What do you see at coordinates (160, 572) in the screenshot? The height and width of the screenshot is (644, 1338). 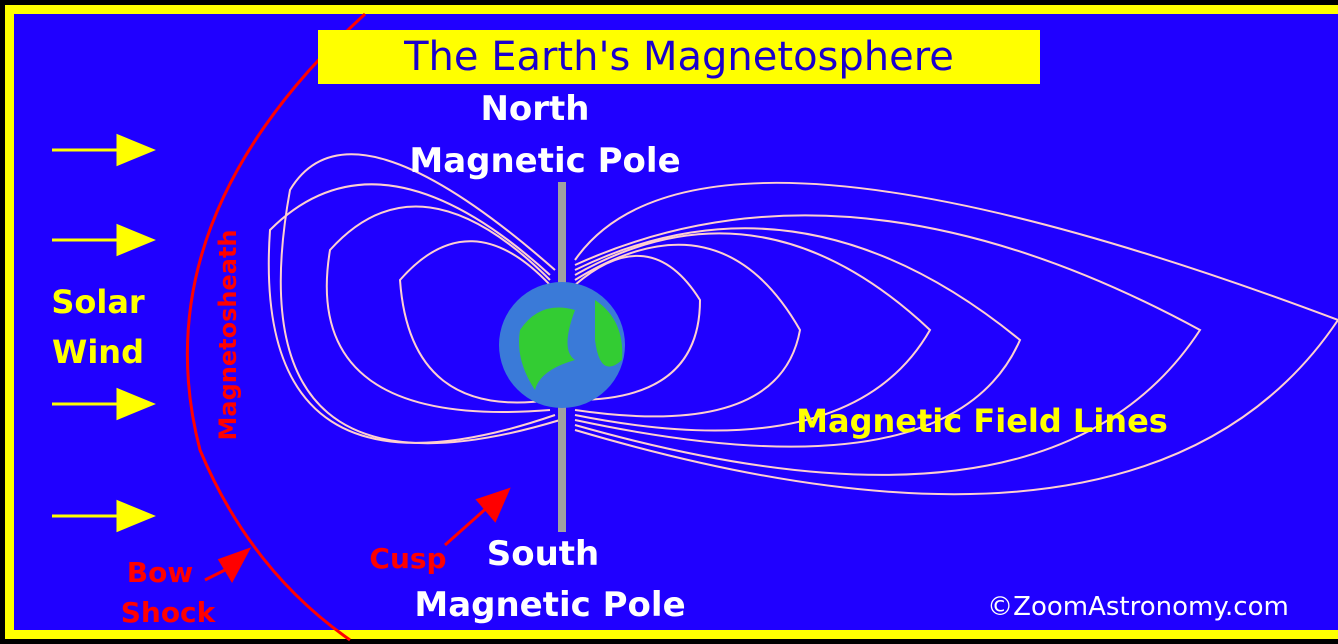 I see `label: Bow` at bounding box center [160, 572].